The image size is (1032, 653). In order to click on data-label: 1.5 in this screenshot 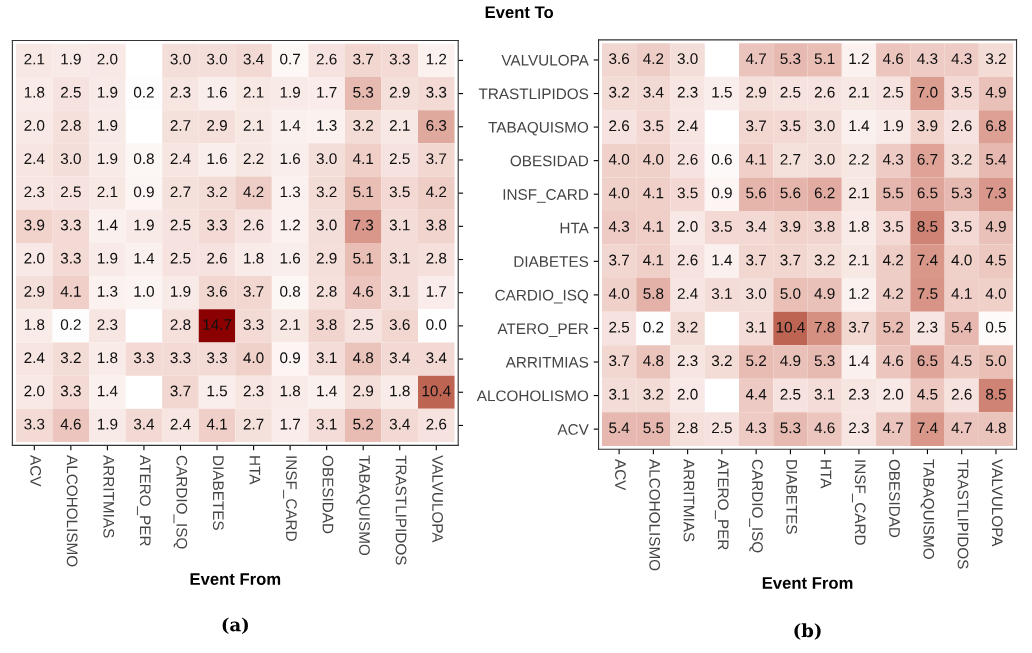, I will do `click(722, 92)`.